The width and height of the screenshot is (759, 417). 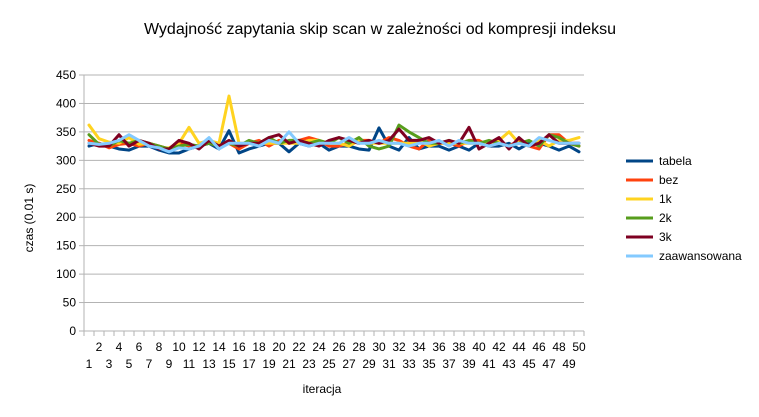 What do you see at coordinates (319, 347) in the screenshot?
I see `x-tick-label: 24` at bounding box center [319, 347].